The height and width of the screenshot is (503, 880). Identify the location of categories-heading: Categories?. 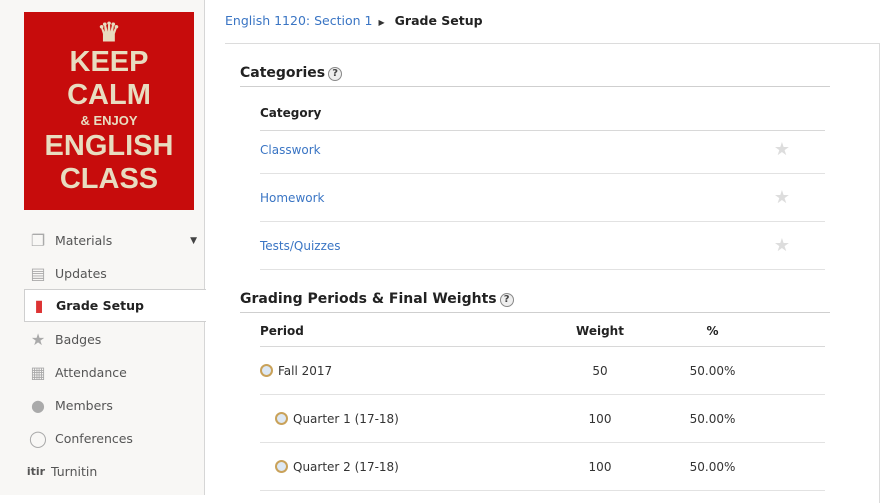
(535, 76).